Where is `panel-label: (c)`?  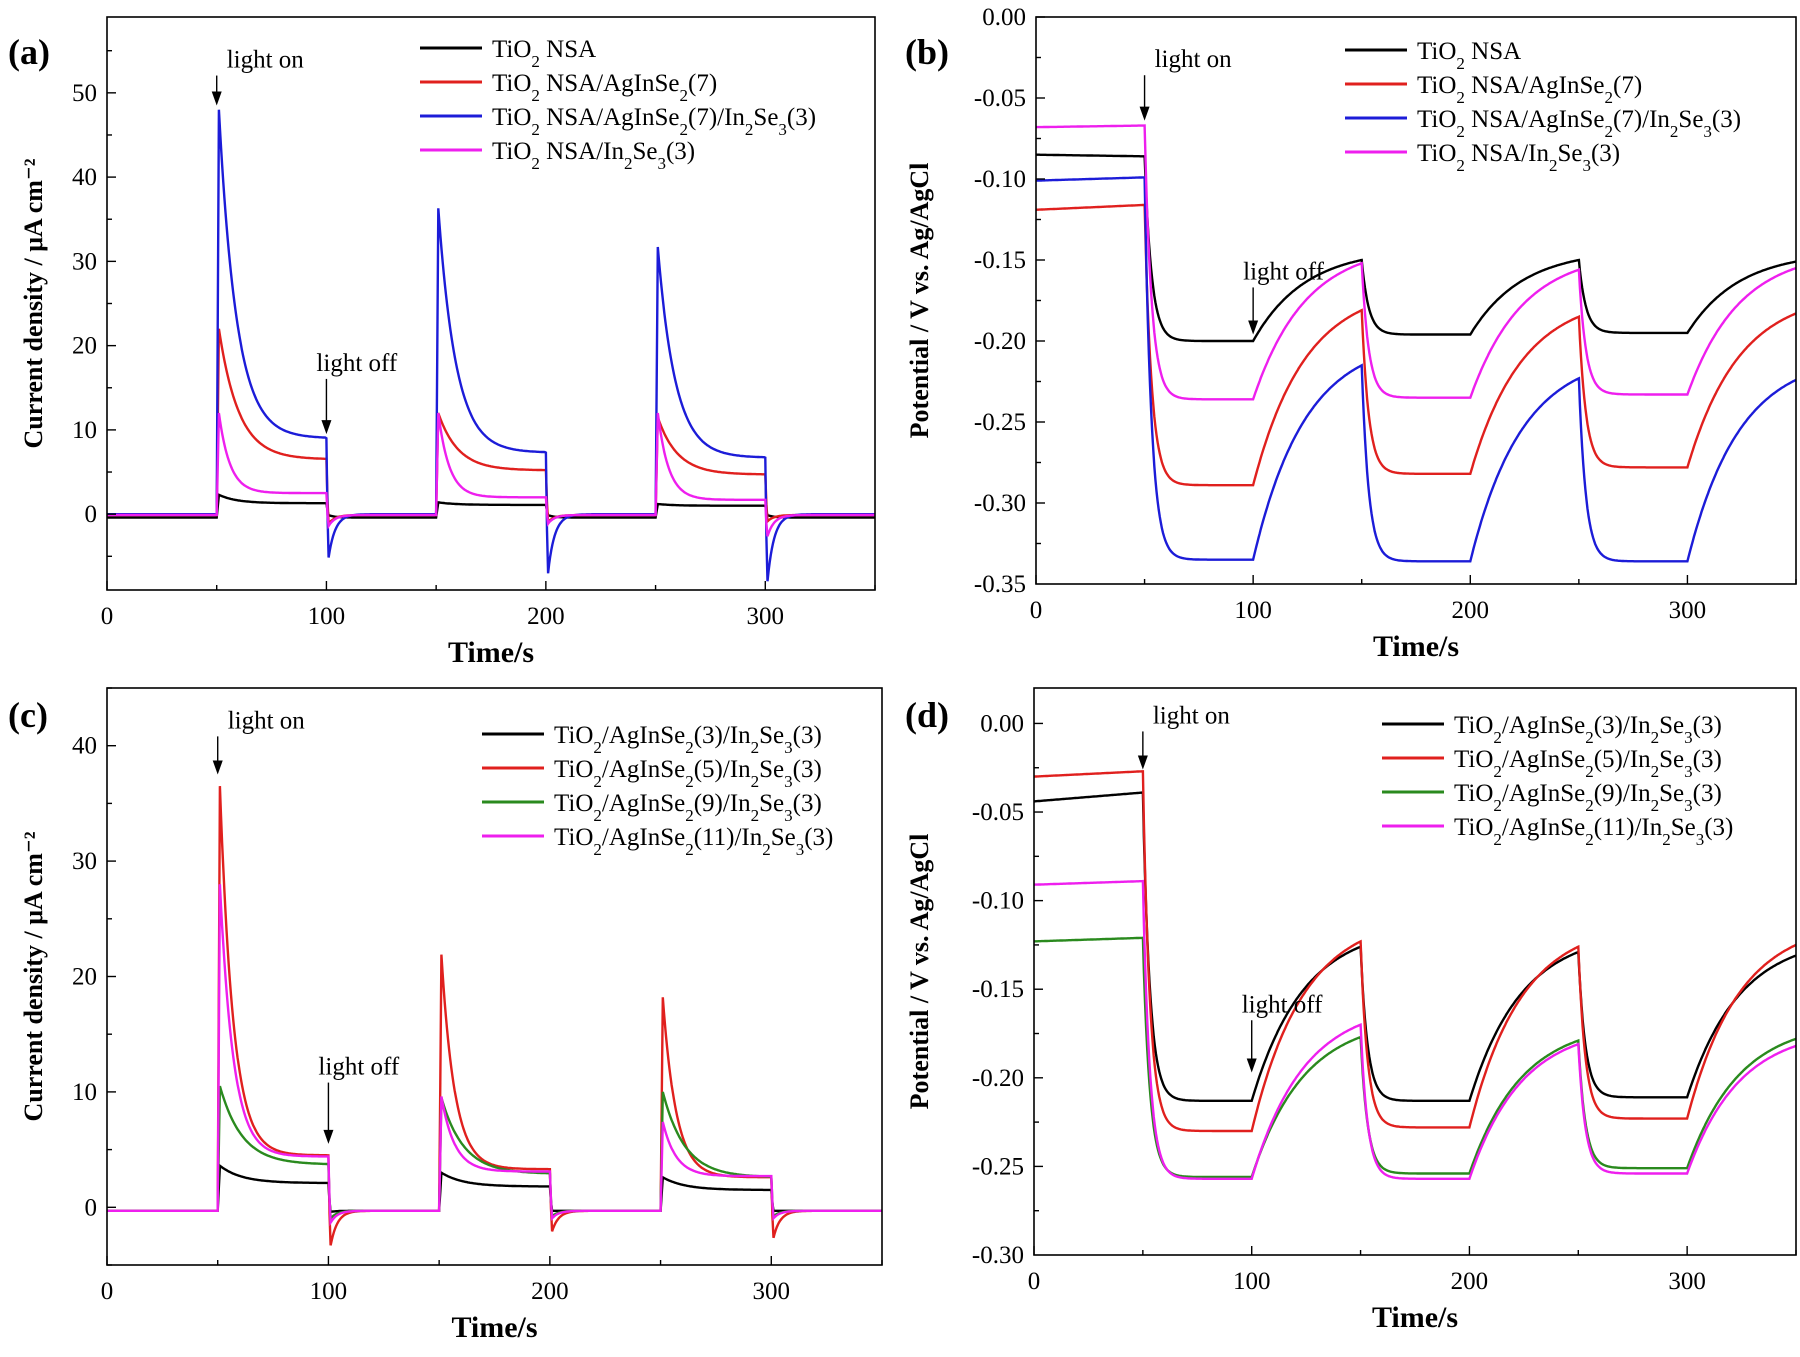 panel-label: (c) is located at coordinates (28, 715).